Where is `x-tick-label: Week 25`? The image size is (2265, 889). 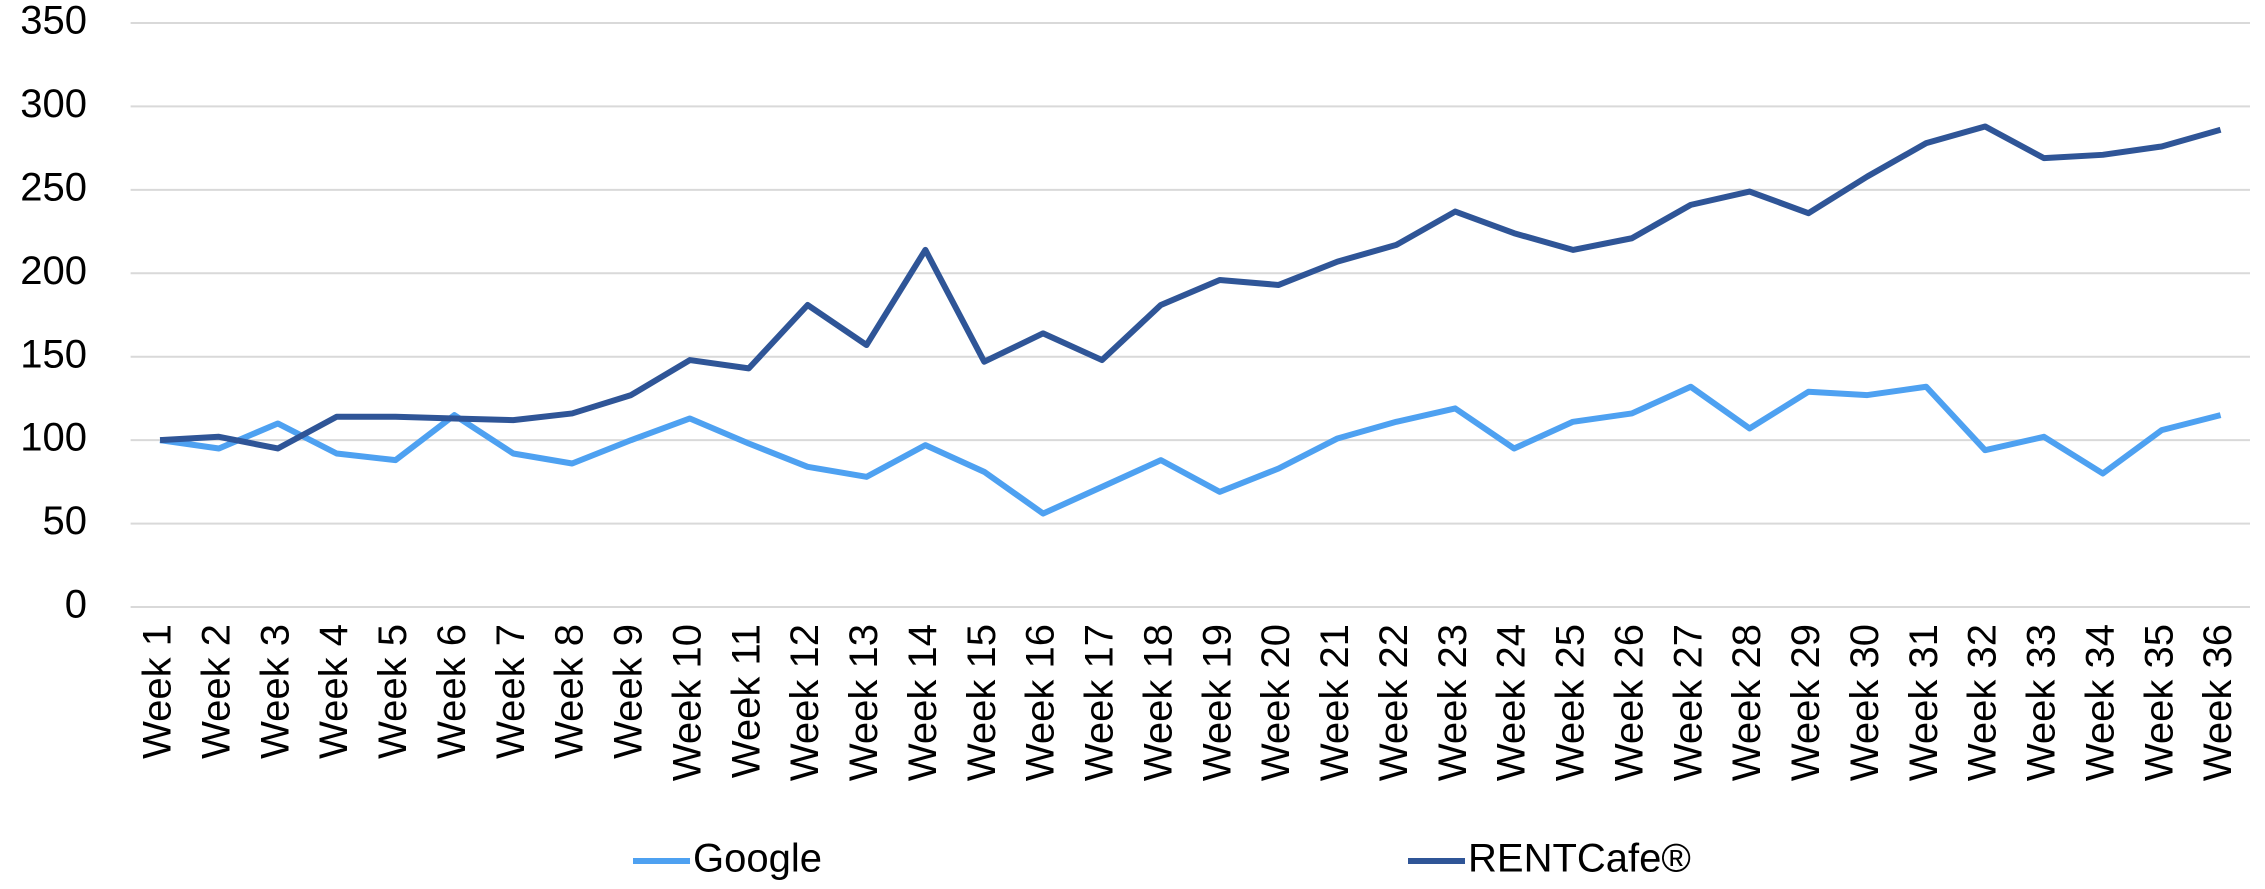
x-tick-label: Week 25 is located at coordinates (1571, 702).